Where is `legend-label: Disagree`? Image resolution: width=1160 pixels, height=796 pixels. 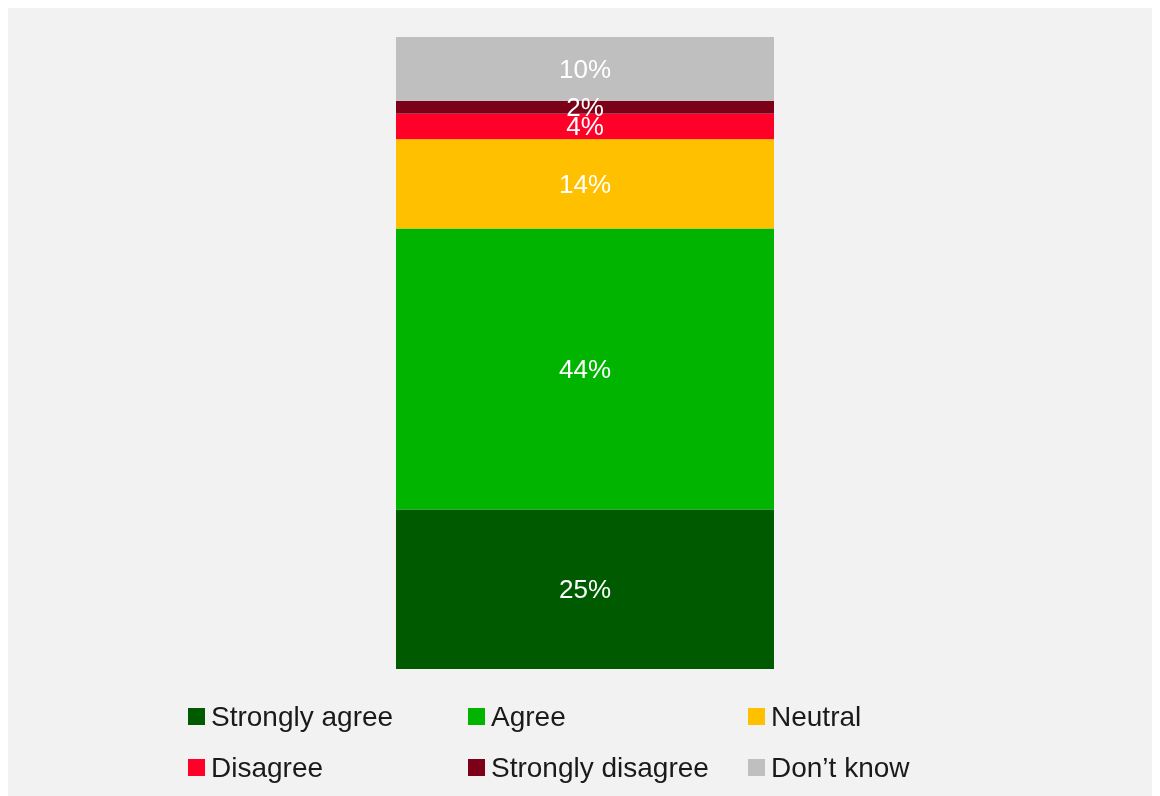 legend-label: Disagree is located at coordinates (267, 767).